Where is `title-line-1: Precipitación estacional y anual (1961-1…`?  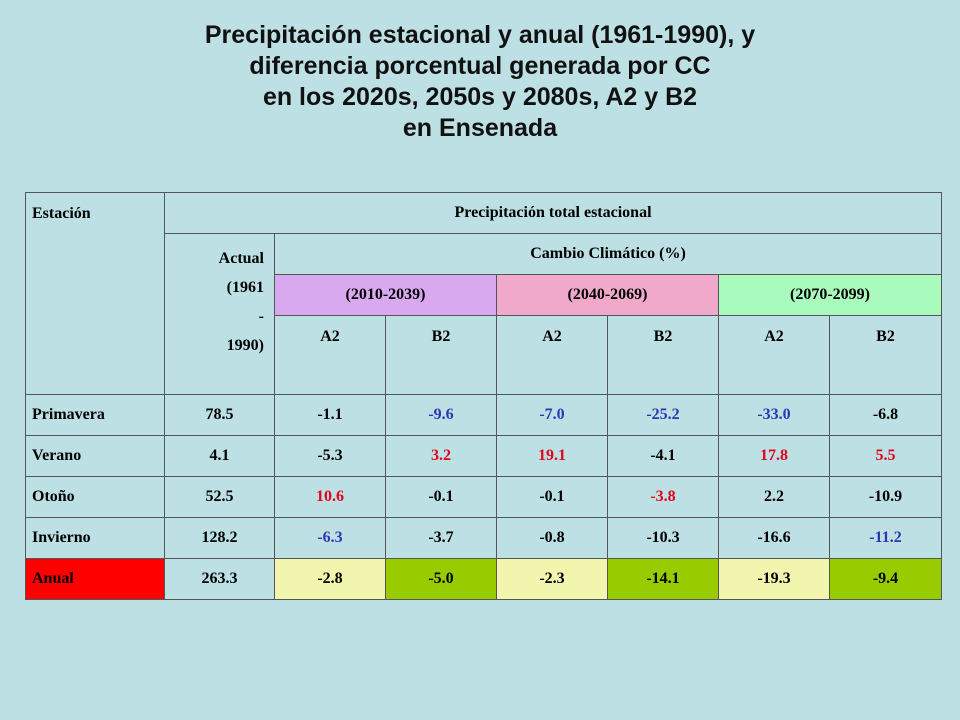 title-line-1: Precipitación estacional y anual (1961-1… is located at coordinates (480, 35).